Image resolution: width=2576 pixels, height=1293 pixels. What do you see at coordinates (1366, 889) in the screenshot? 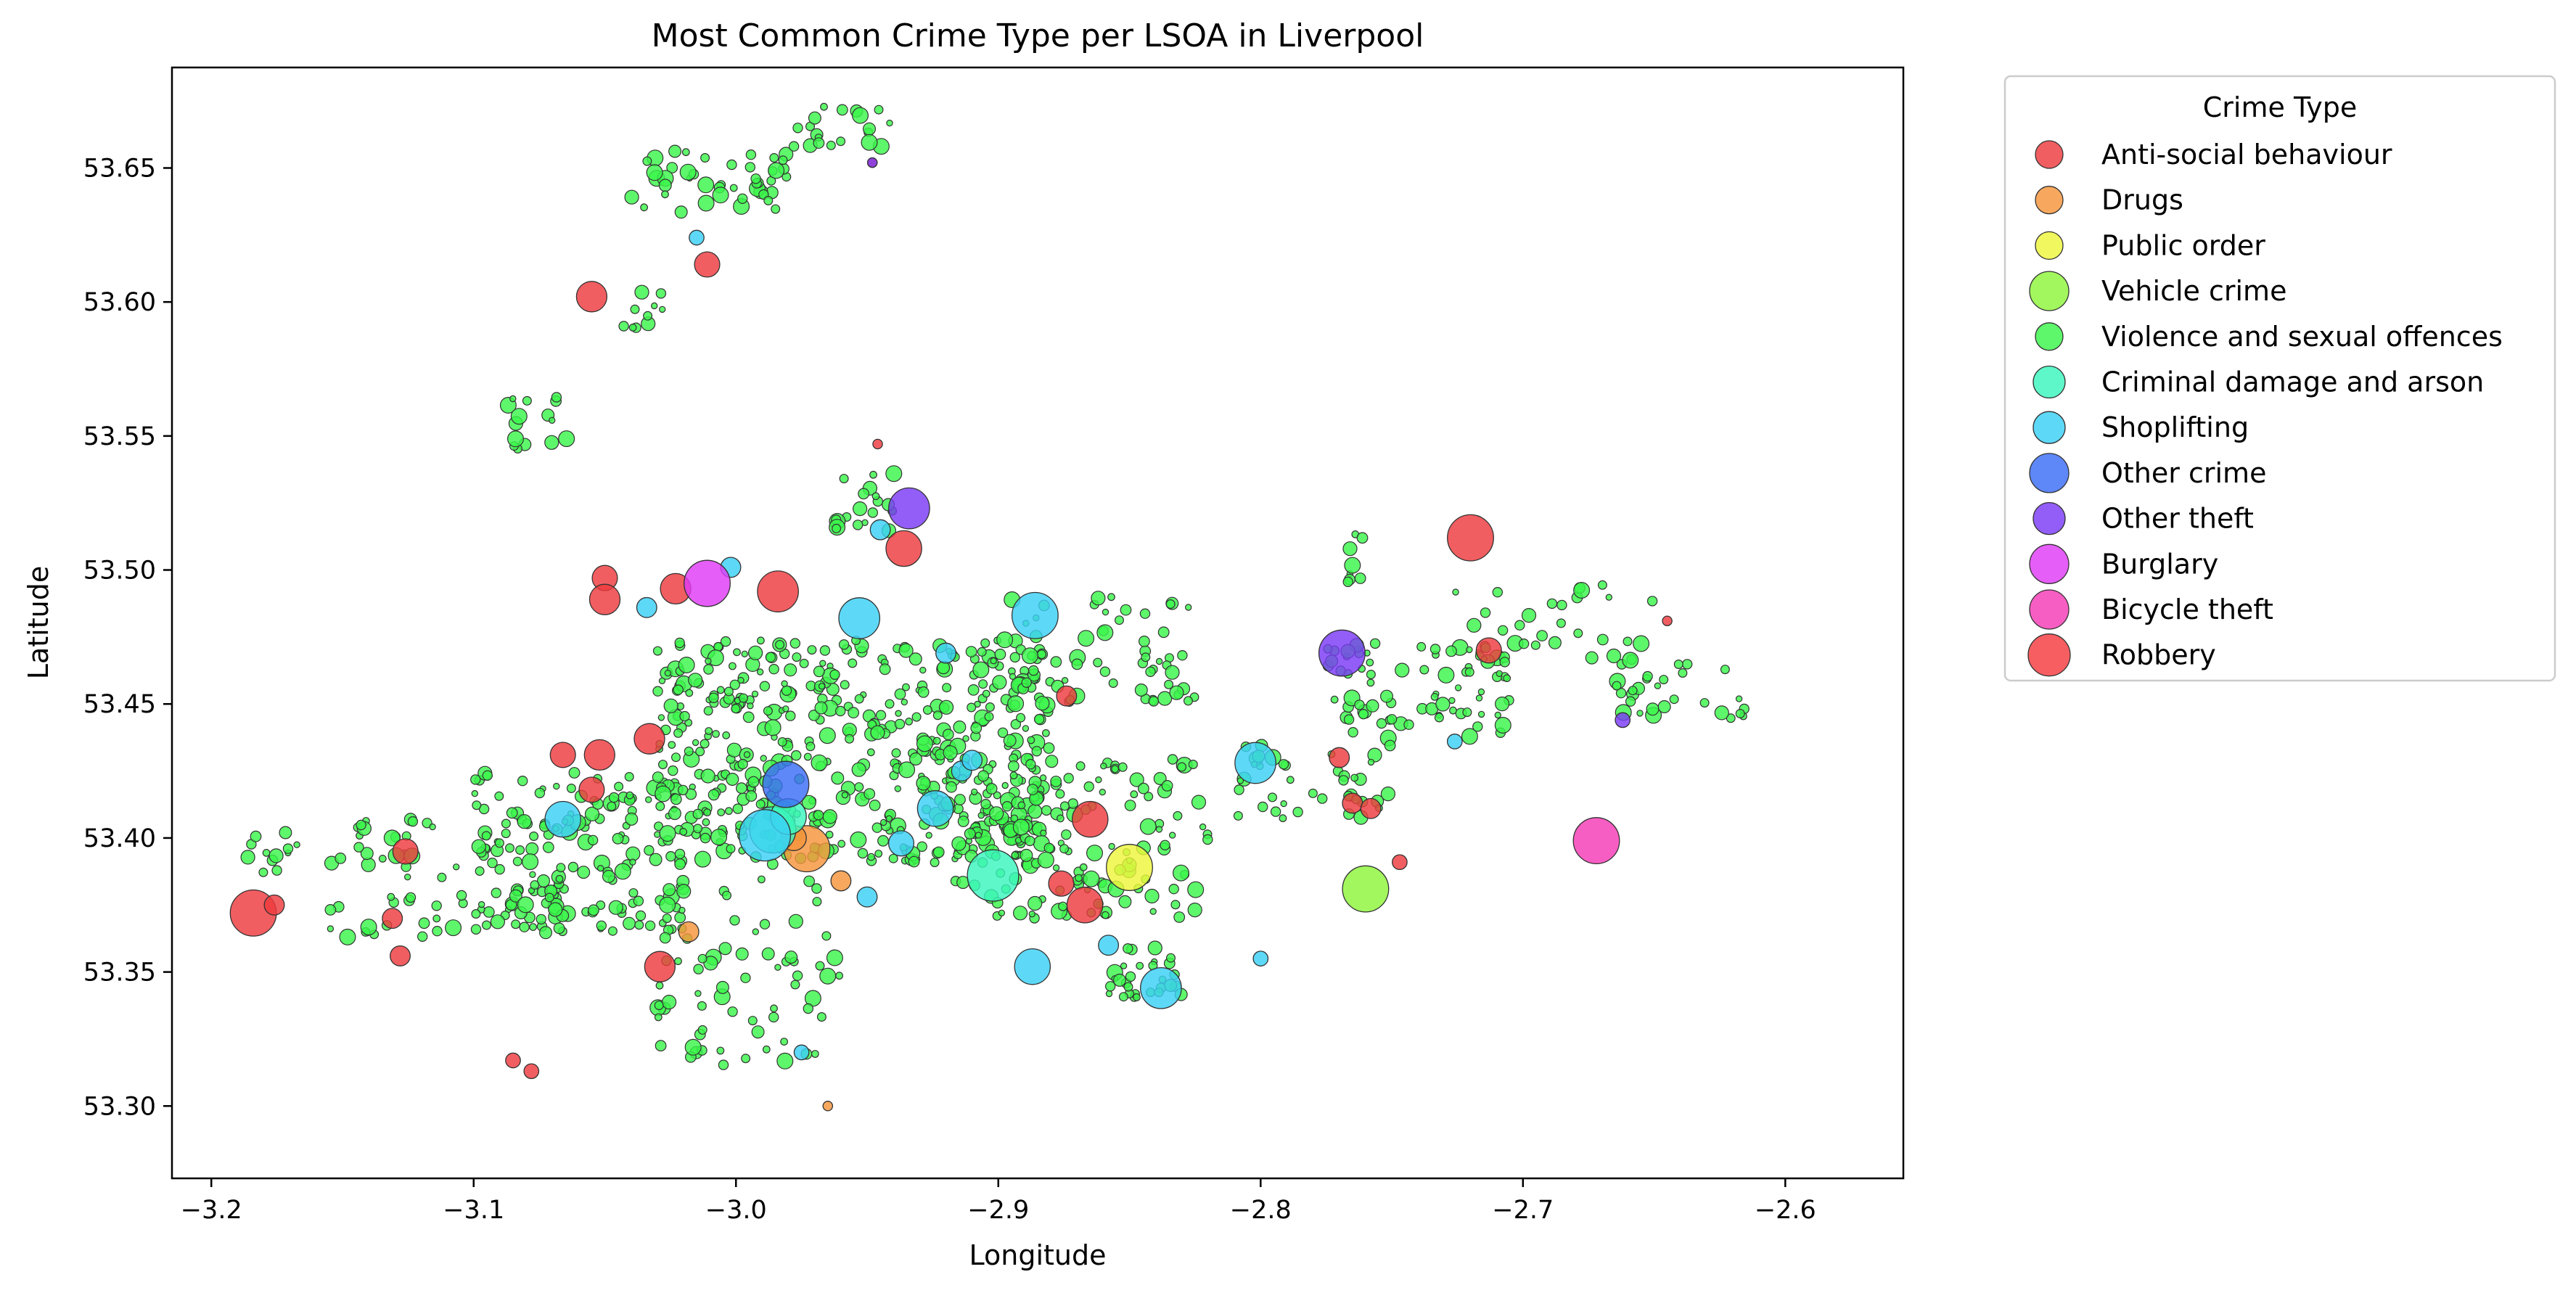
I see `point-vehicle-crime` at bounding box center [1366, 889].